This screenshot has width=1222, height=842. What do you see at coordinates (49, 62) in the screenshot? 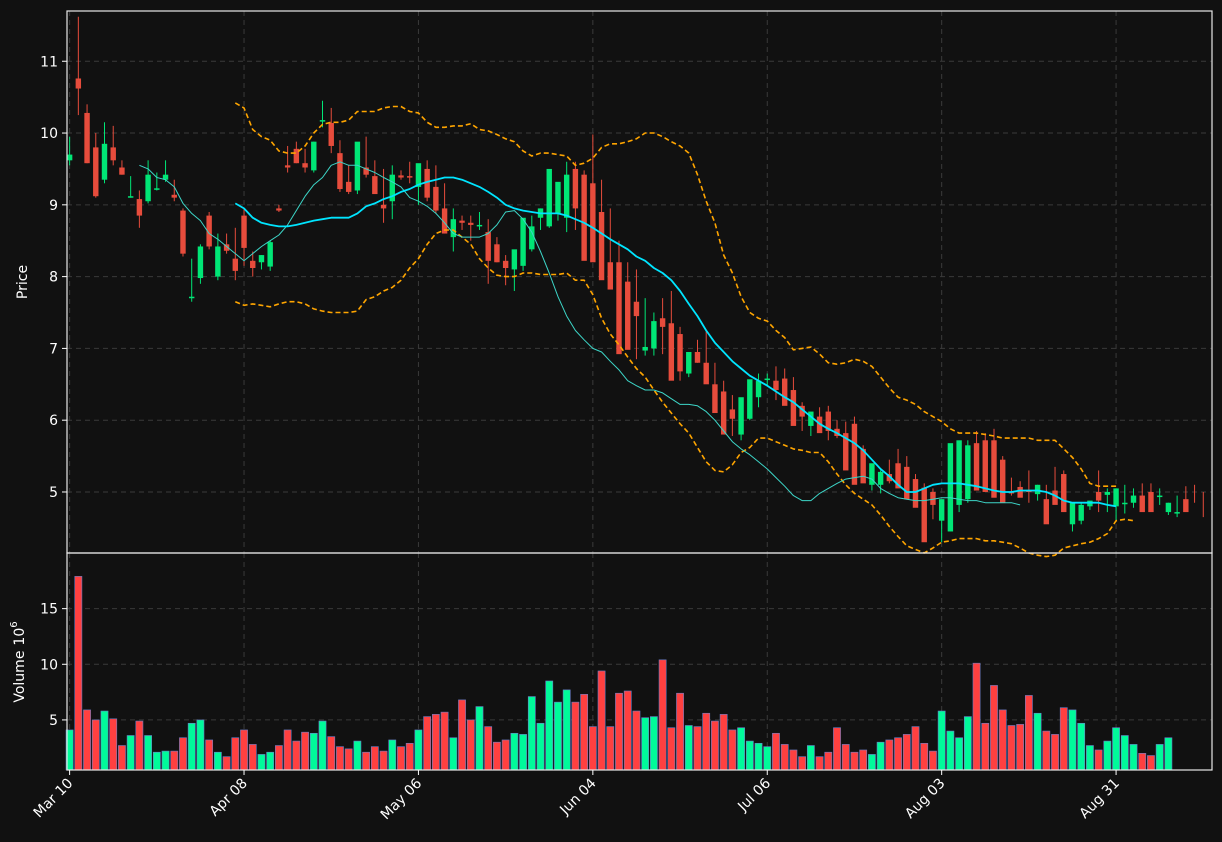
I see `price-tick-label: 11` at bounding box center [49, 62].